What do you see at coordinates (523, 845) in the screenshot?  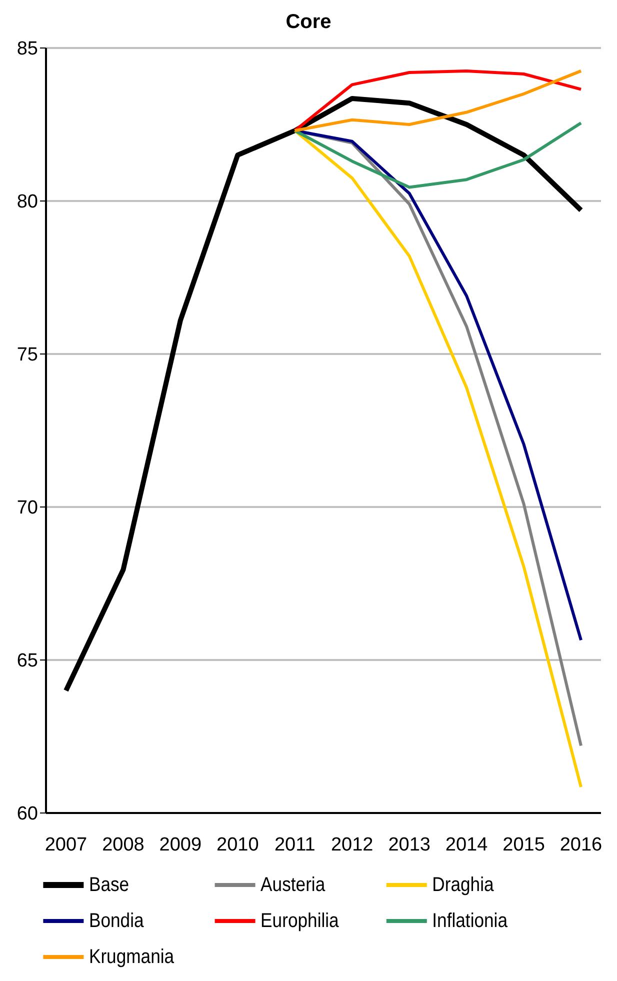 I see `x-tick-label: 2015` at bounding box center [523, 845].